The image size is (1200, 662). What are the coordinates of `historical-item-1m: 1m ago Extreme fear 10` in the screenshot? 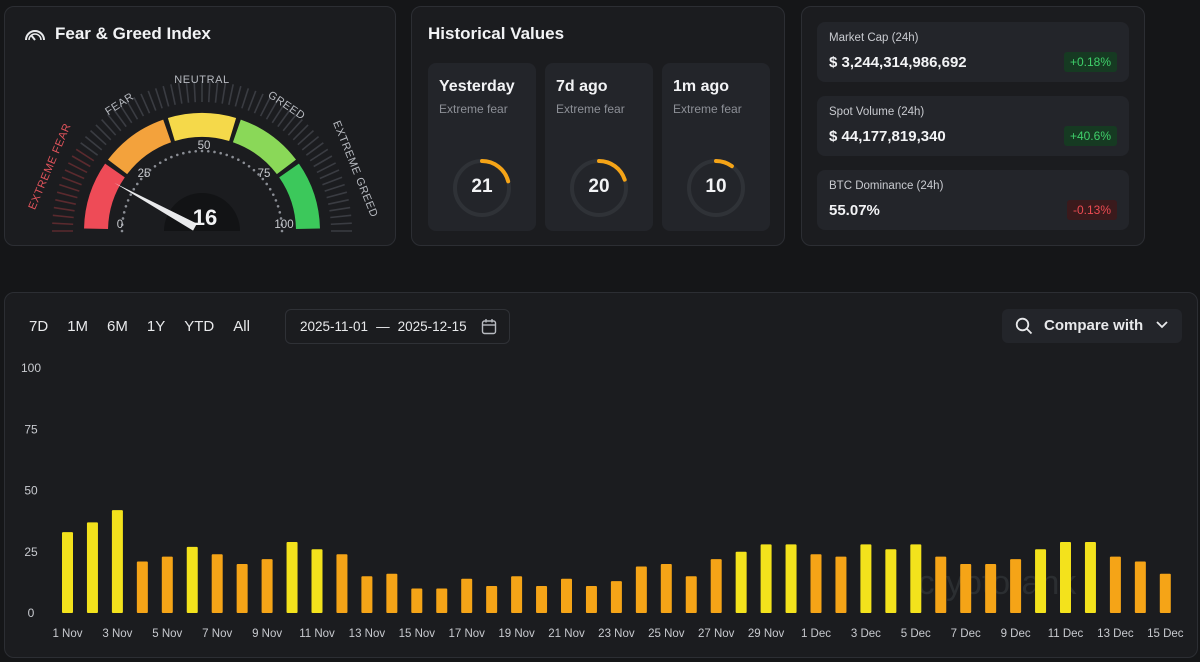 It's located at (716, 147).